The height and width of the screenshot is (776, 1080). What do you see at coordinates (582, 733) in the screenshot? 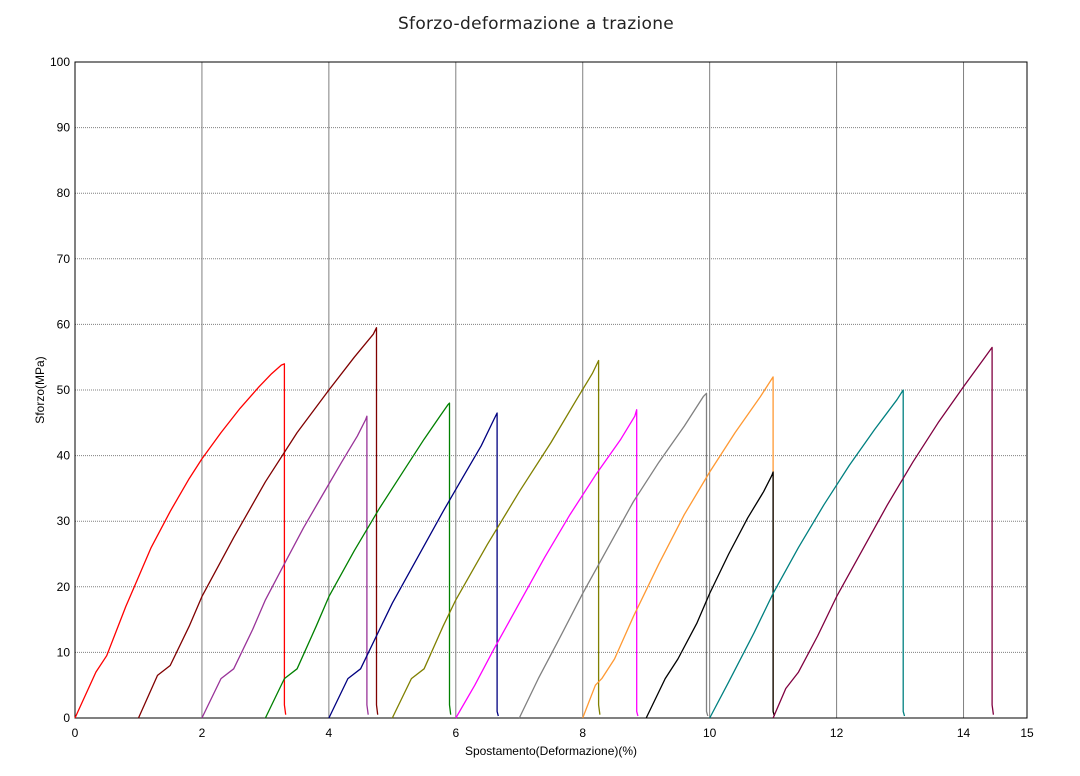
I see `x-tick-label: 8` at bounding box center [582, 733].